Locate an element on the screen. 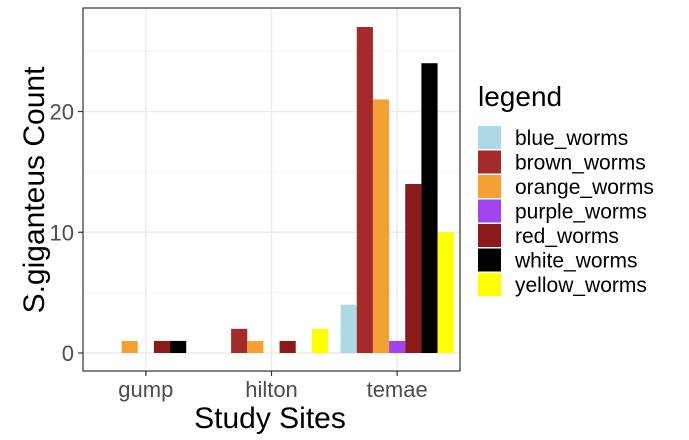  bar-hilton-red_worms is located at coordinates (287, 346).